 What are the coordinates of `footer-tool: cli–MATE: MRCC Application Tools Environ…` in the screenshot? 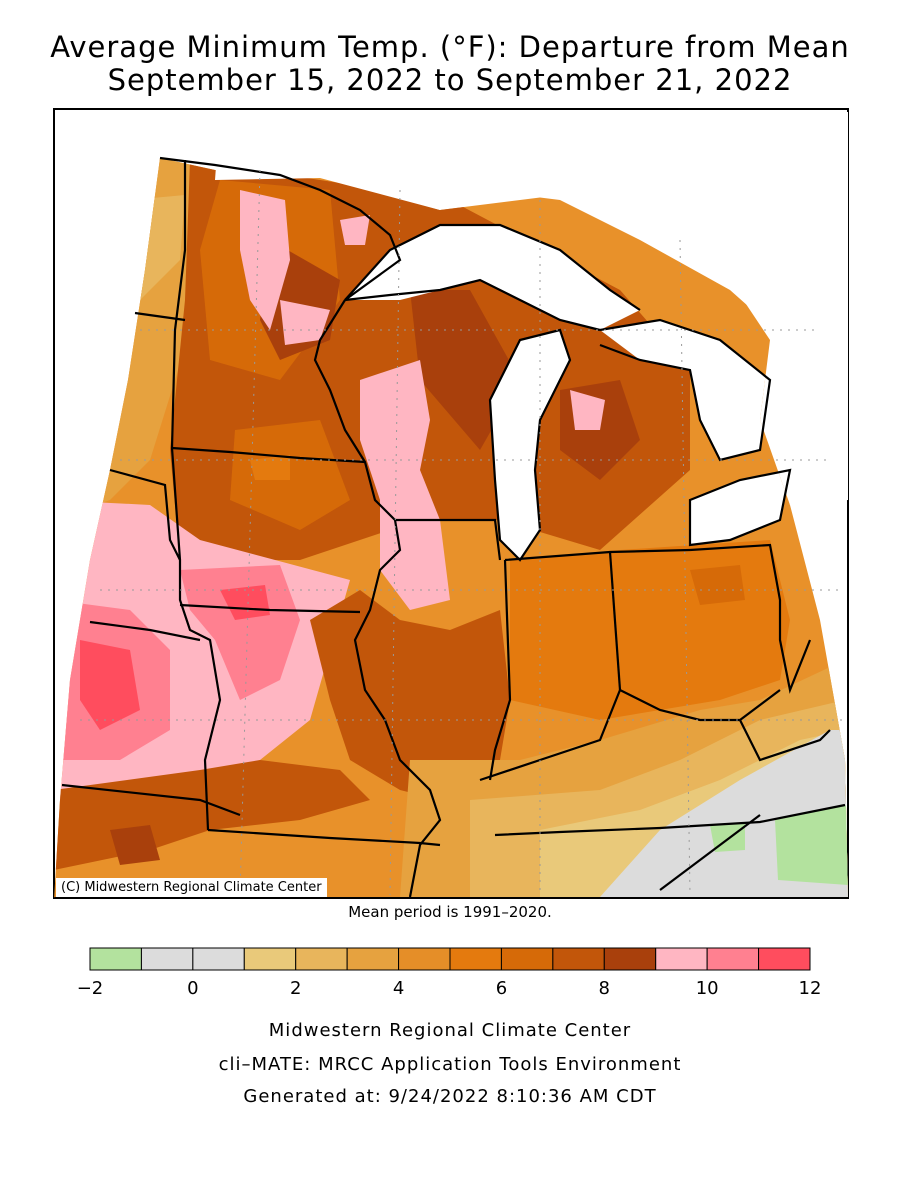 It's located at (450, 1064).